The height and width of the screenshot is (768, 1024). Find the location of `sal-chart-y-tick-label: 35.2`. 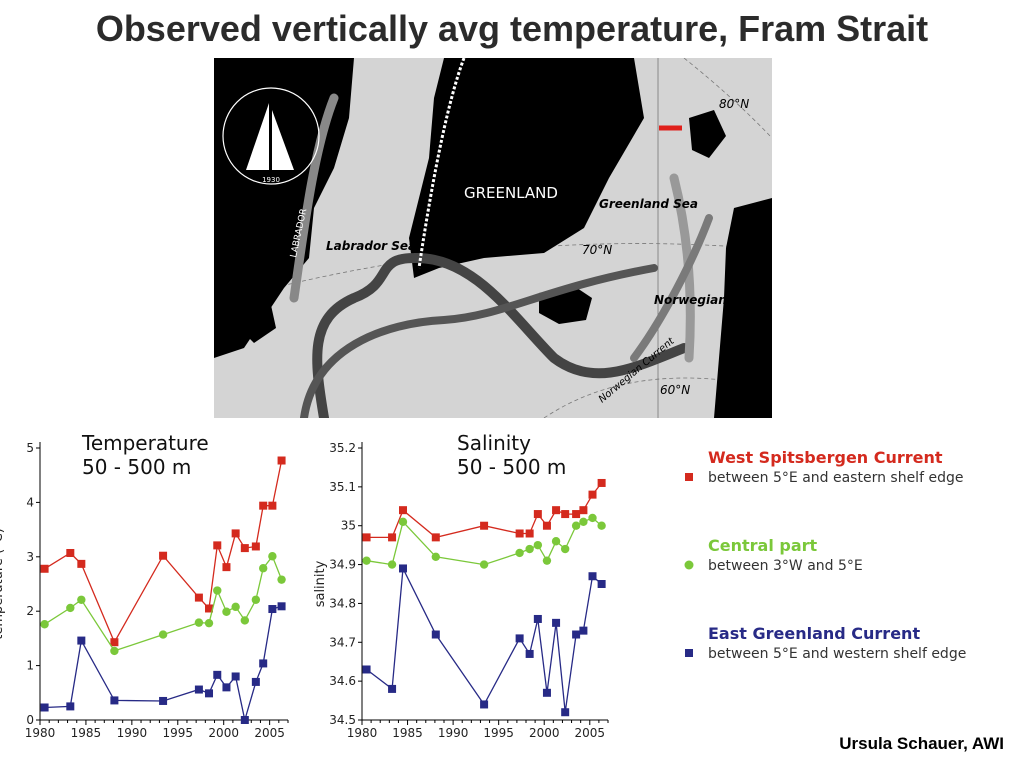

sal-chart-y-tick-label: 35.2 is located at coordinates (342, 448).